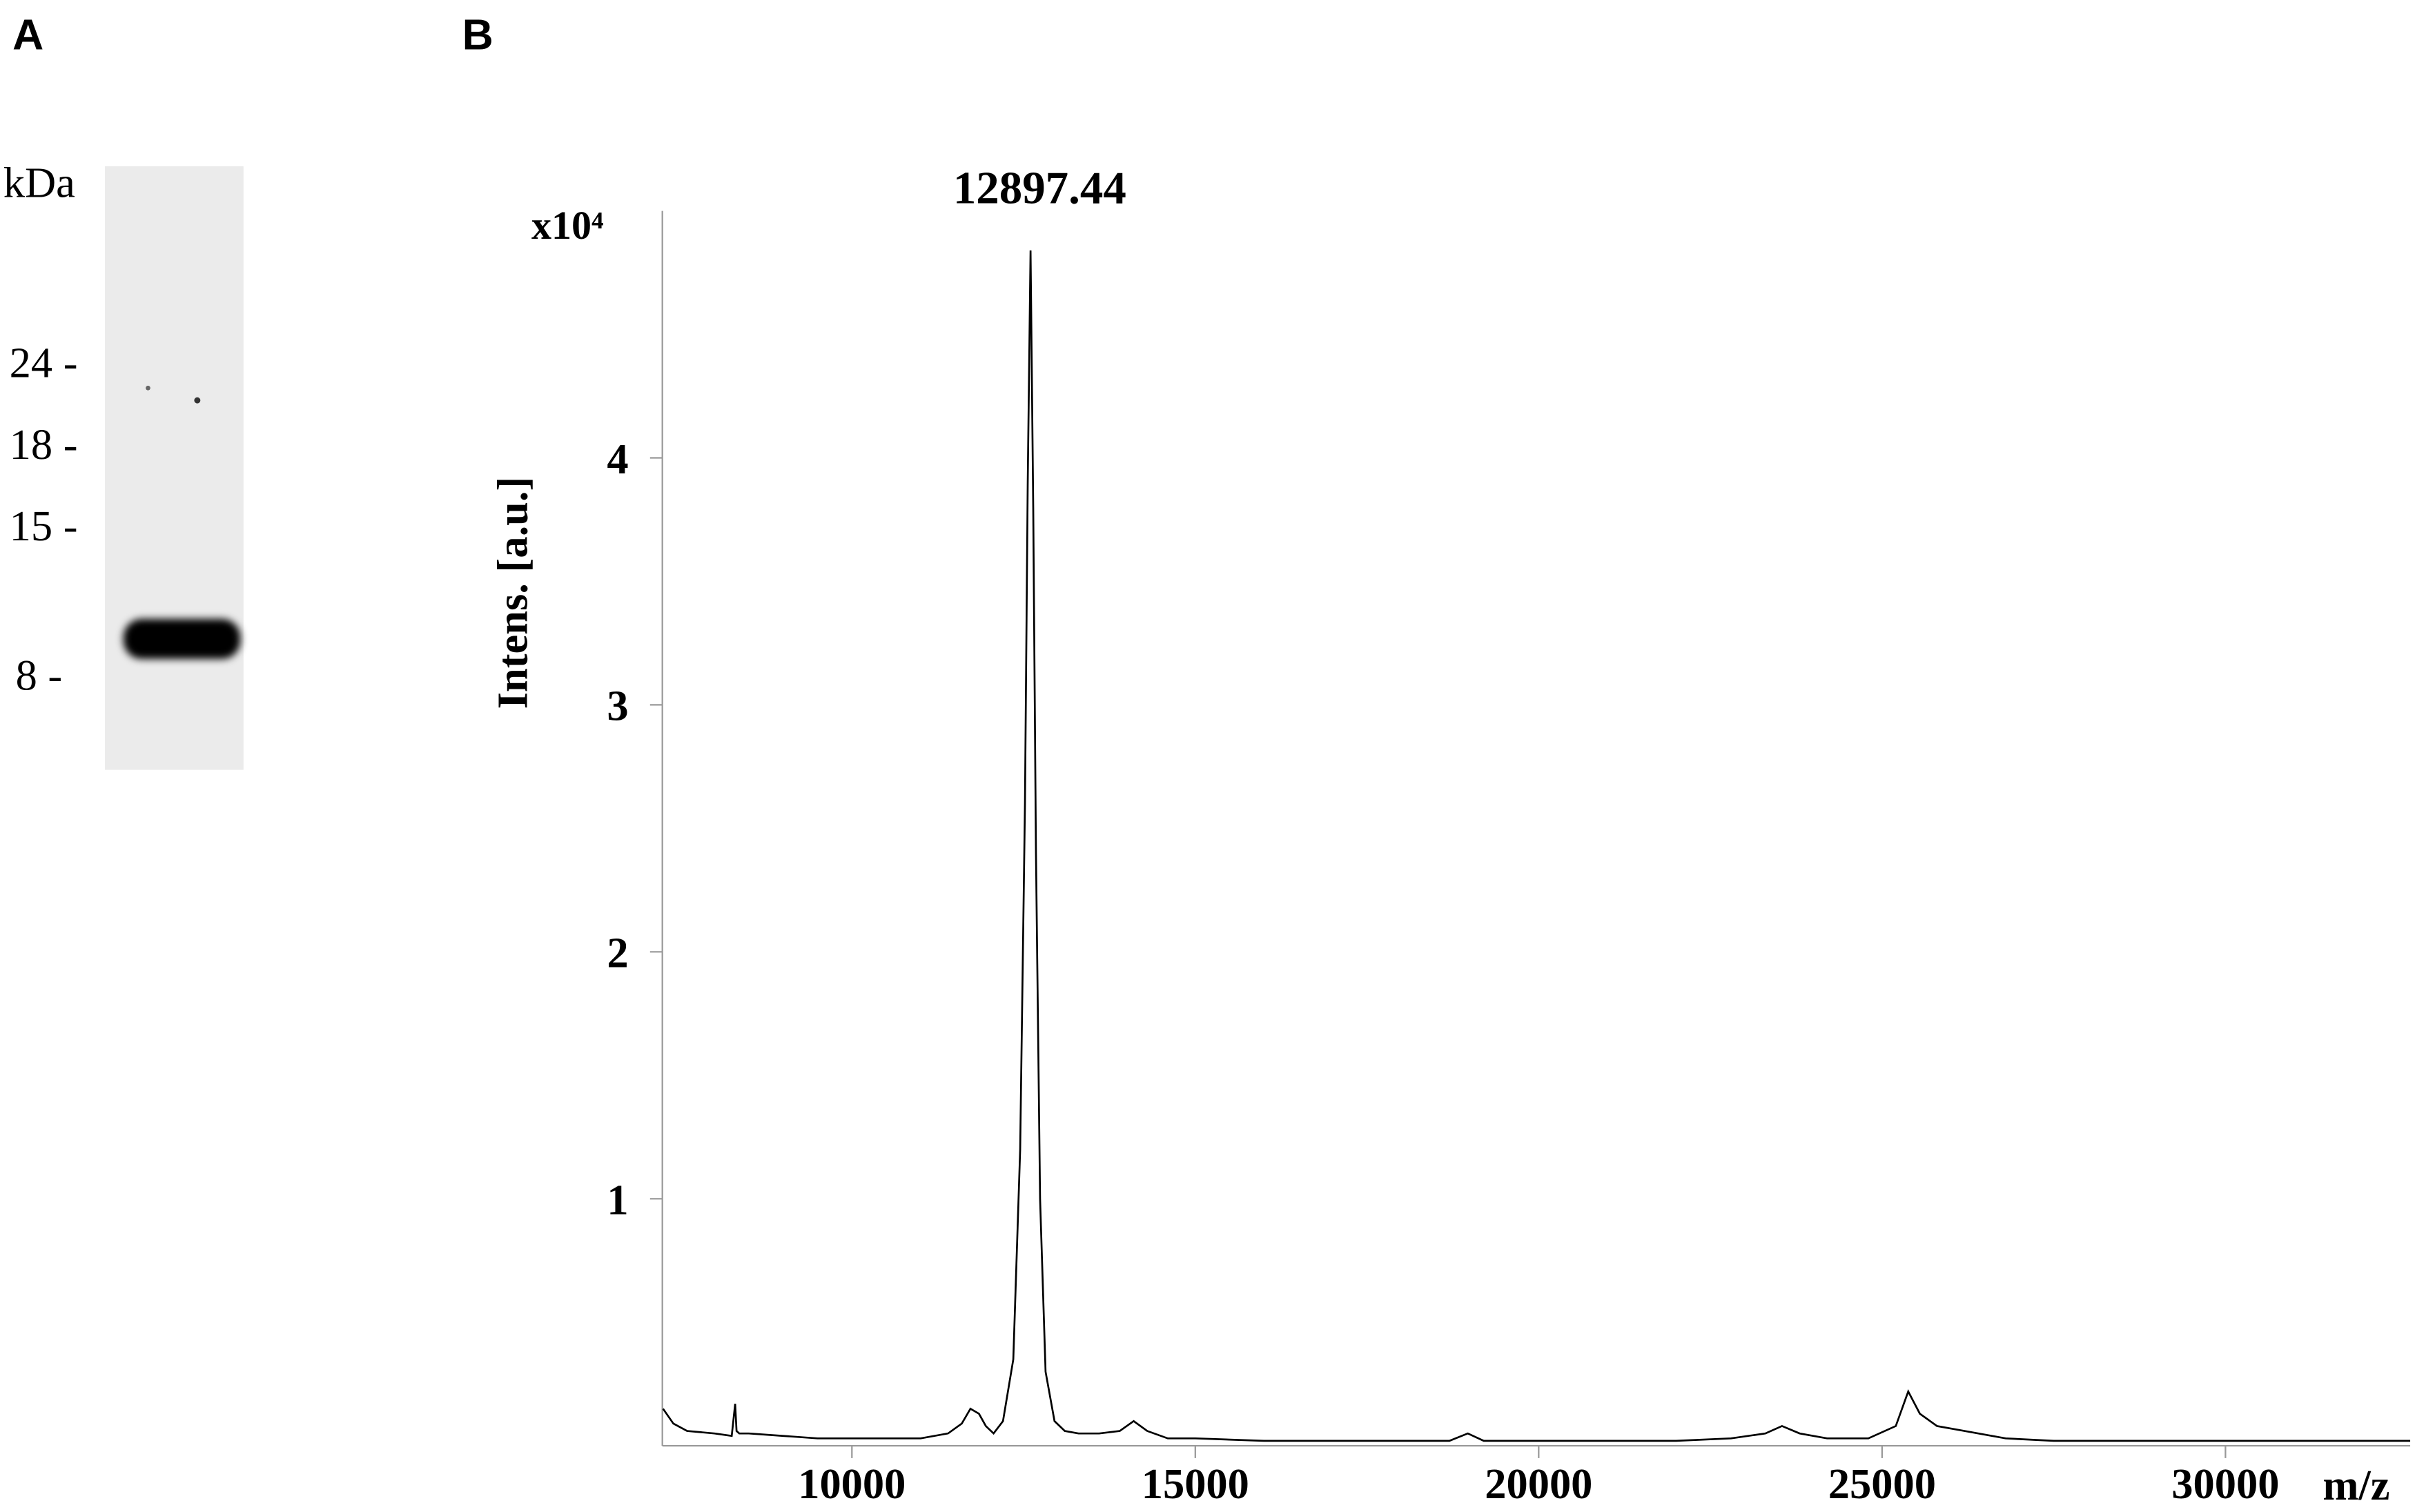  Describe the element at coordinates (1195, 1484) in the screenshot. I see `x-tick-label: 15000` at that location.